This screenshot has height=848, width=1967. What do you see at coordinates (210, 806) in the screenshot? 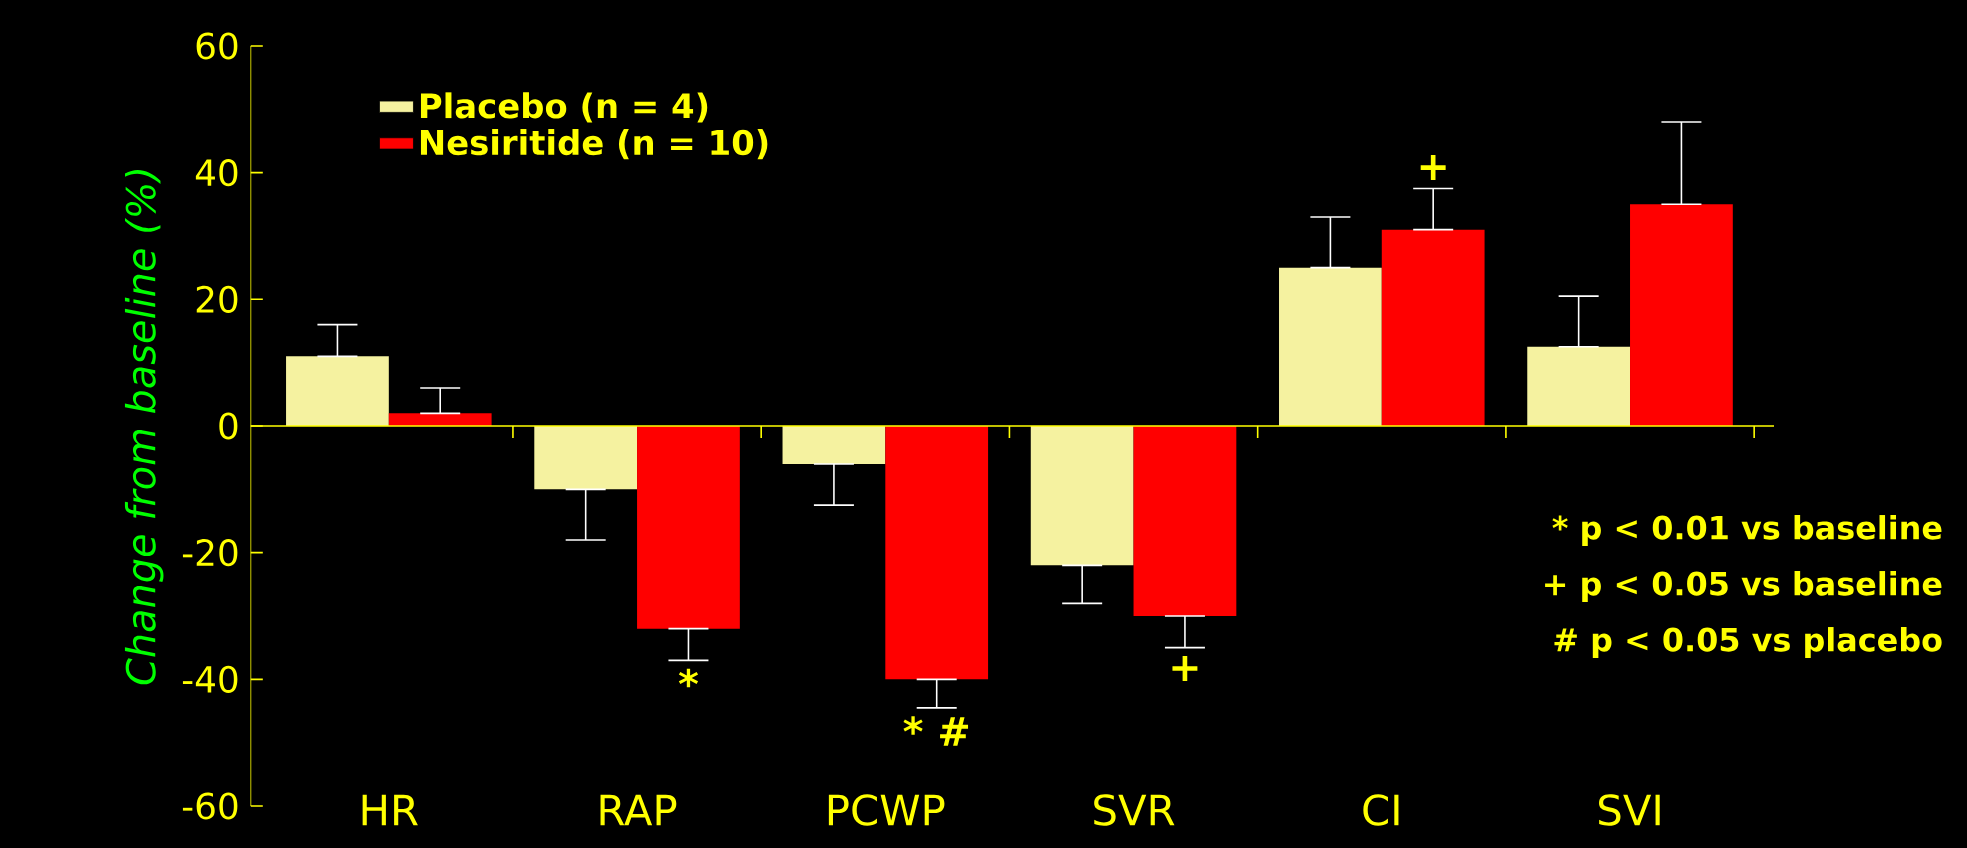
I see `y-tick-label: -60` at bounding box center [210, 806].